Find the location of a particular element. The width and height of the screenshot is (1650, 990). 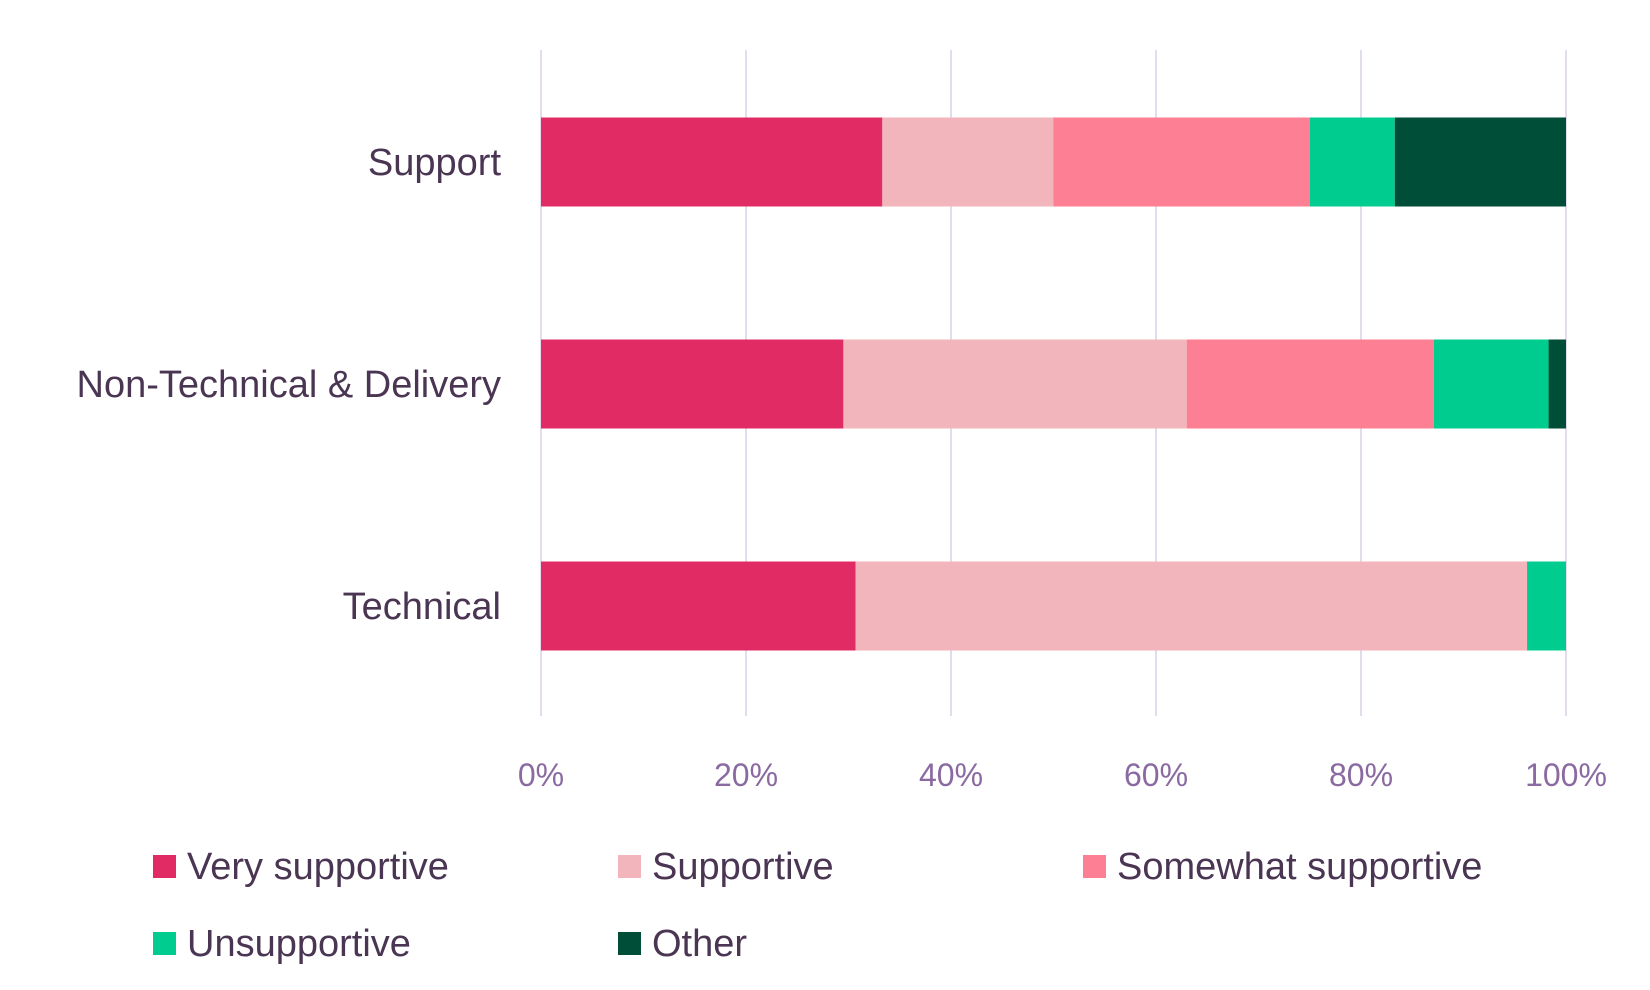

x-tick-label: 80% is located at coordinates (1361, 775).